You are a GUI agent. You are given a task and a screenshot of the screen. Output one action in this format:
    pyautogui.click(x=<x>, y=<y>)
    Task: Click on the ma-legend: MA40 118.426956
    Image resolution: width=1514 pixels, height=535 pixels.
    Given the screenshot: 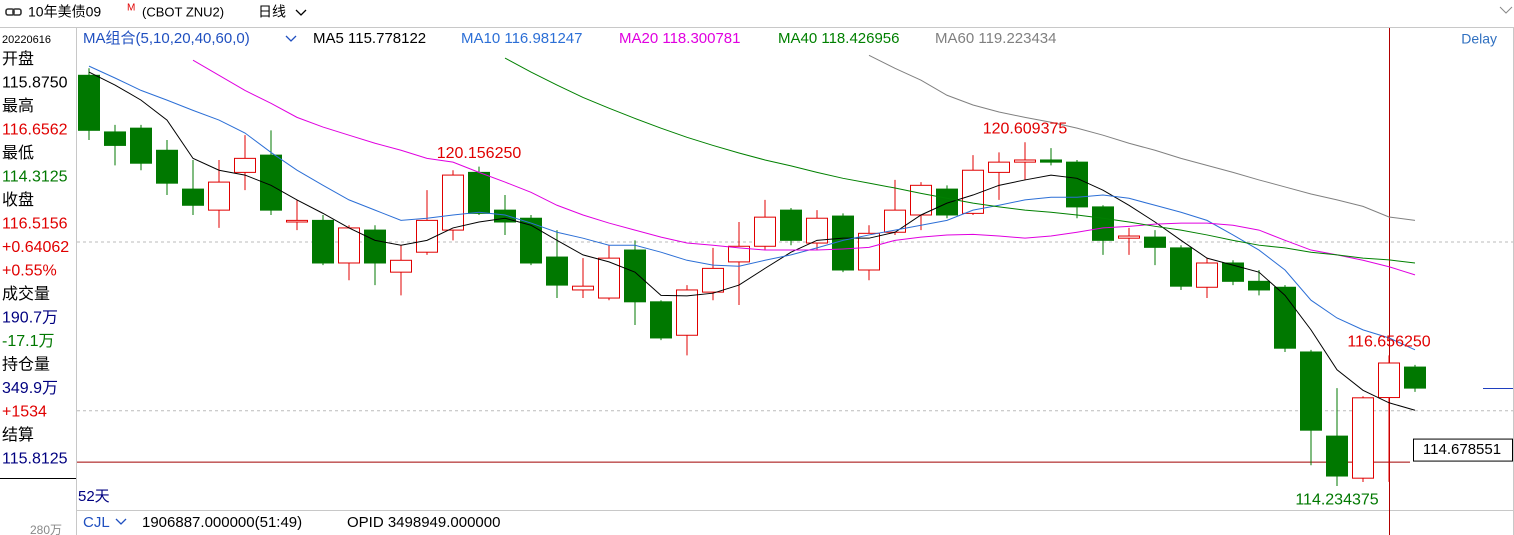 What is the action you would take?
    pyautogui.click(x=839, y=38)
    